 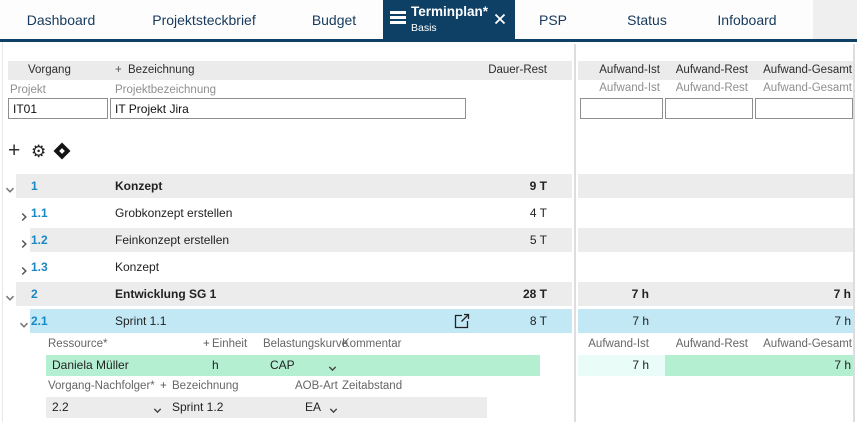 What do you see at coordinates (313, 407) in the screenshot?
I see `successor-aob-art: EA` at bounding box center [313, 407].